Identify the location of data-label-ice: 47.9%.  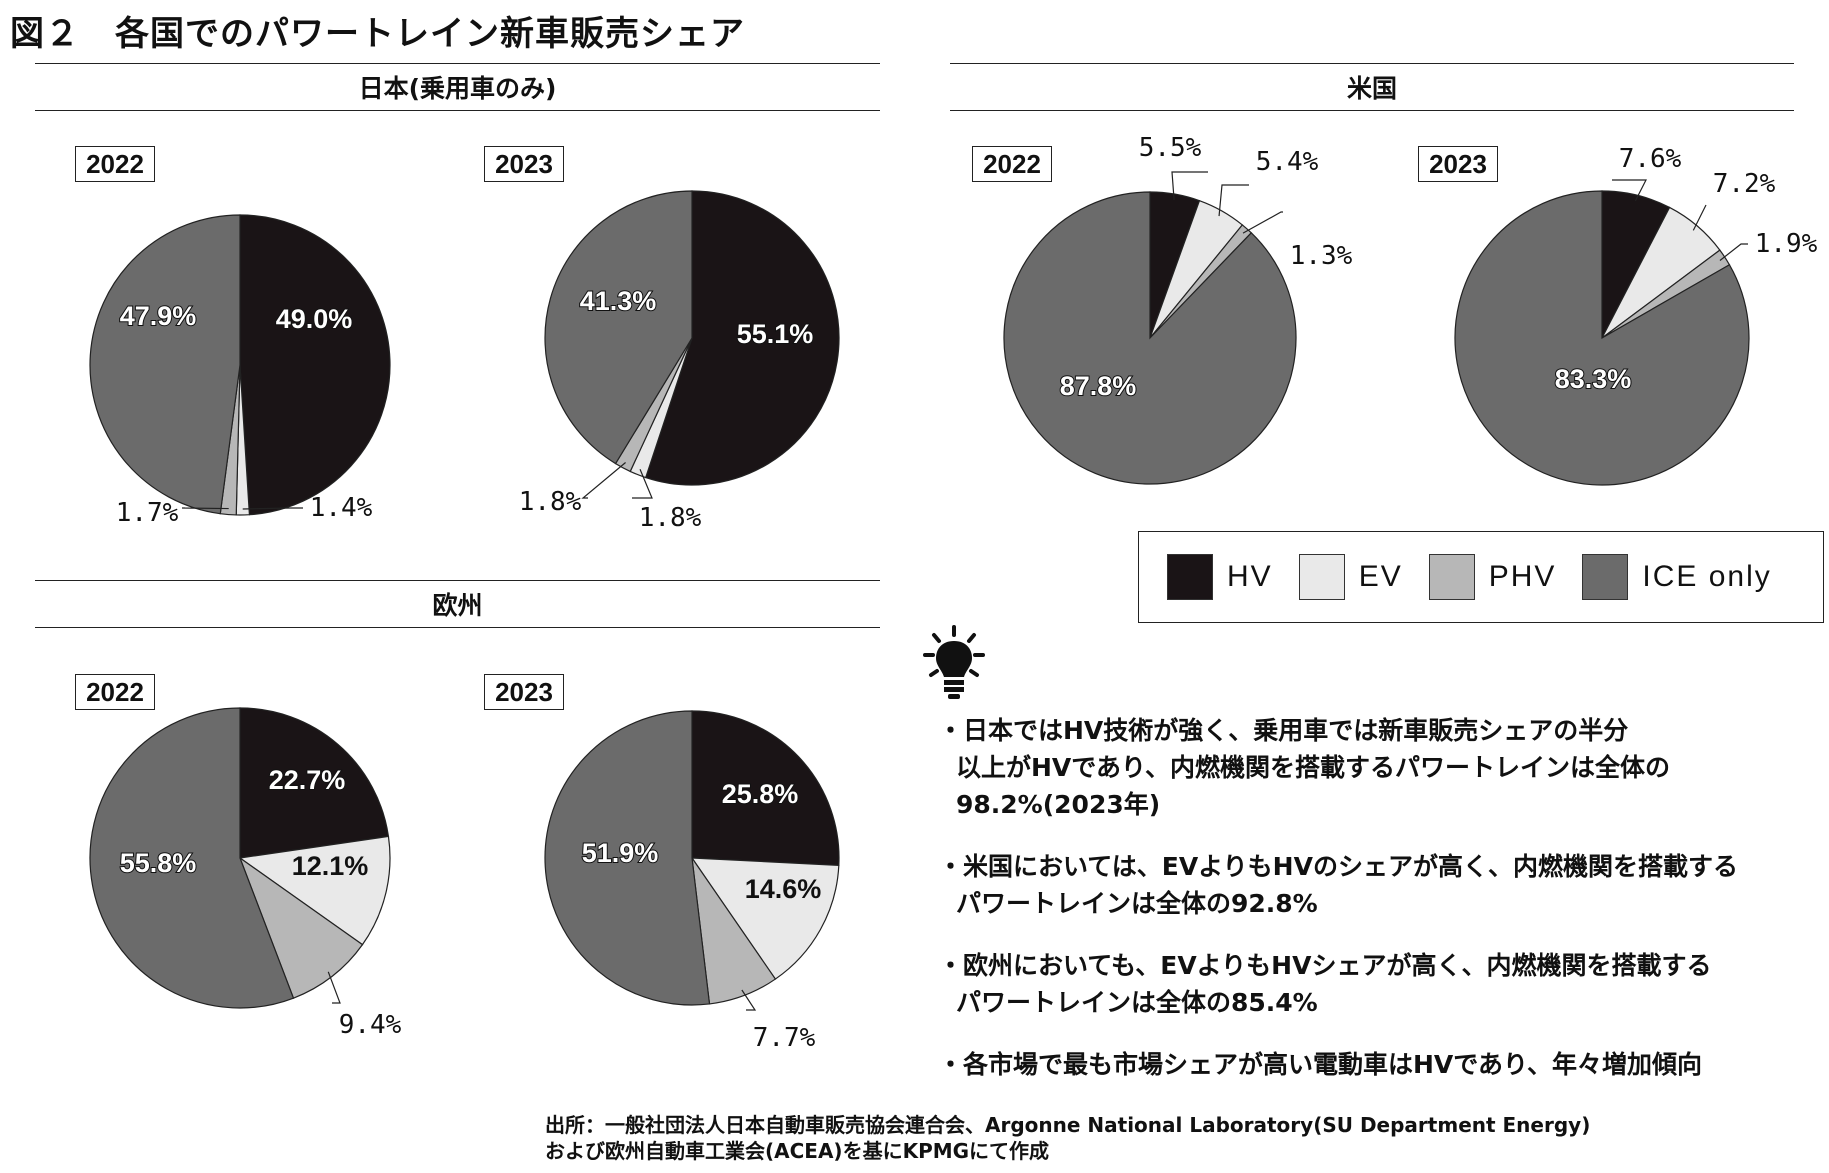
(158, 316).